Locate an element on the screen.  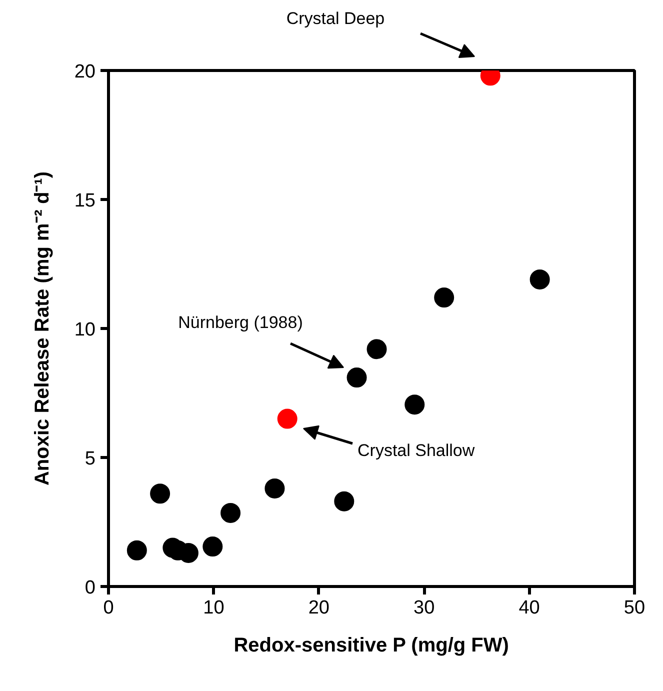
y-tick-label: 5 is located at coordinates (90, 459).